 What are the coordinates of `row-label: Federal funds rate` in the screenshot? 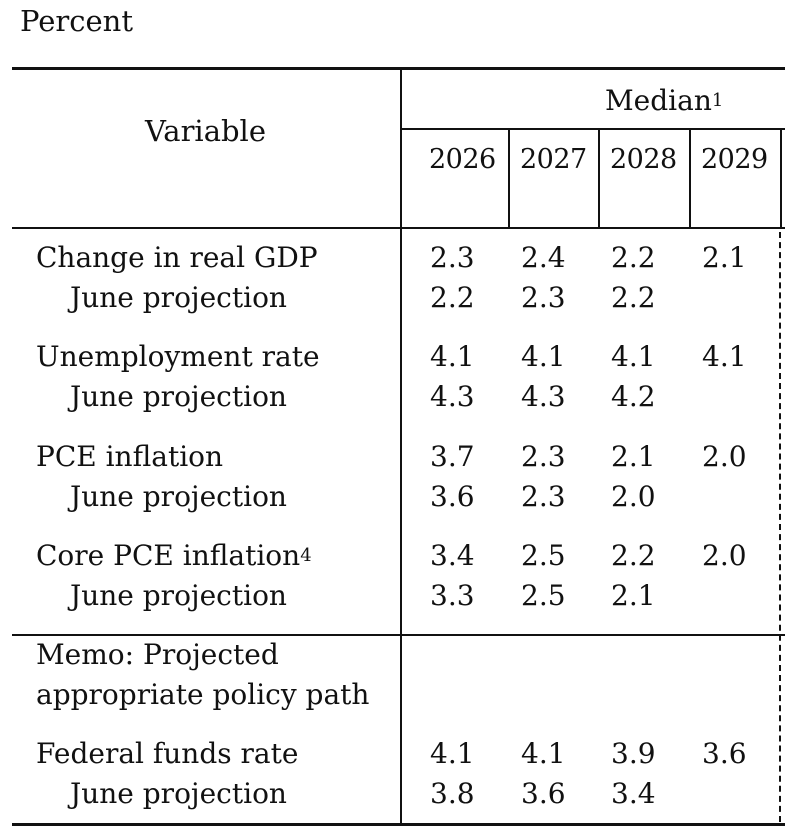 It's located at (167, 753).